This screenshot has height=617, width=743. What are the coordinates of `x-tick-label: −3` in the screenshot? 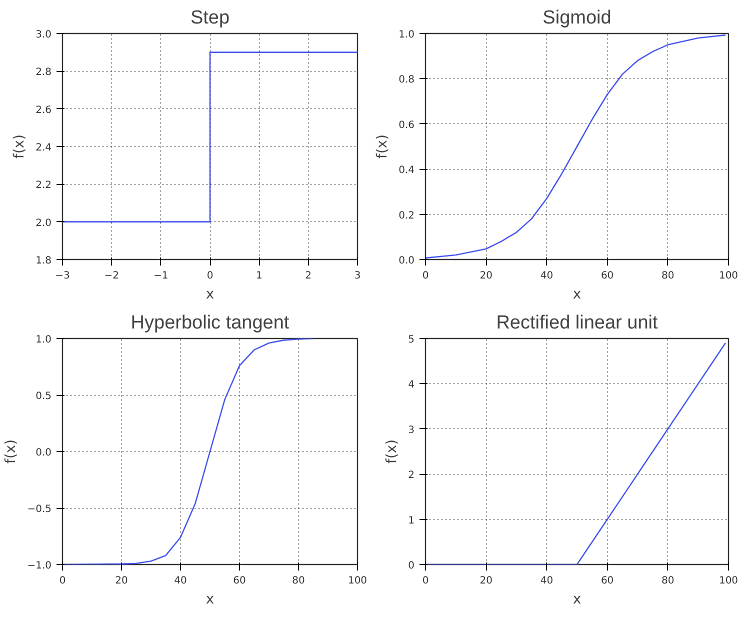 It's located at (62, 276).